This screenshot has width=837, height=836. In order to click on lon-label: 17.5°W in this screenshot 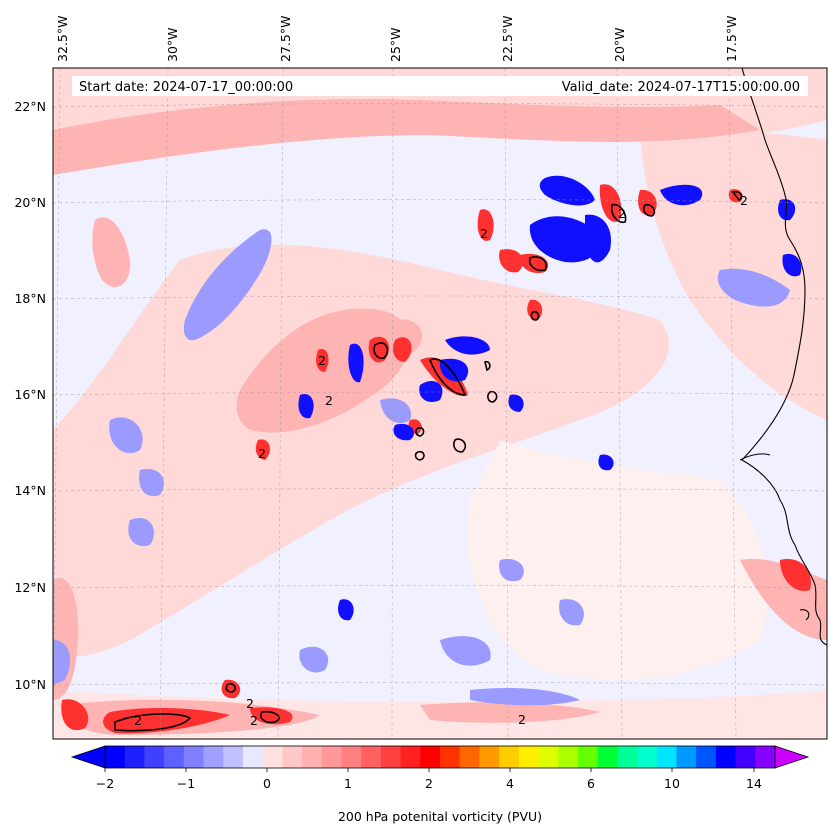, I will do `click(731, 39)`.